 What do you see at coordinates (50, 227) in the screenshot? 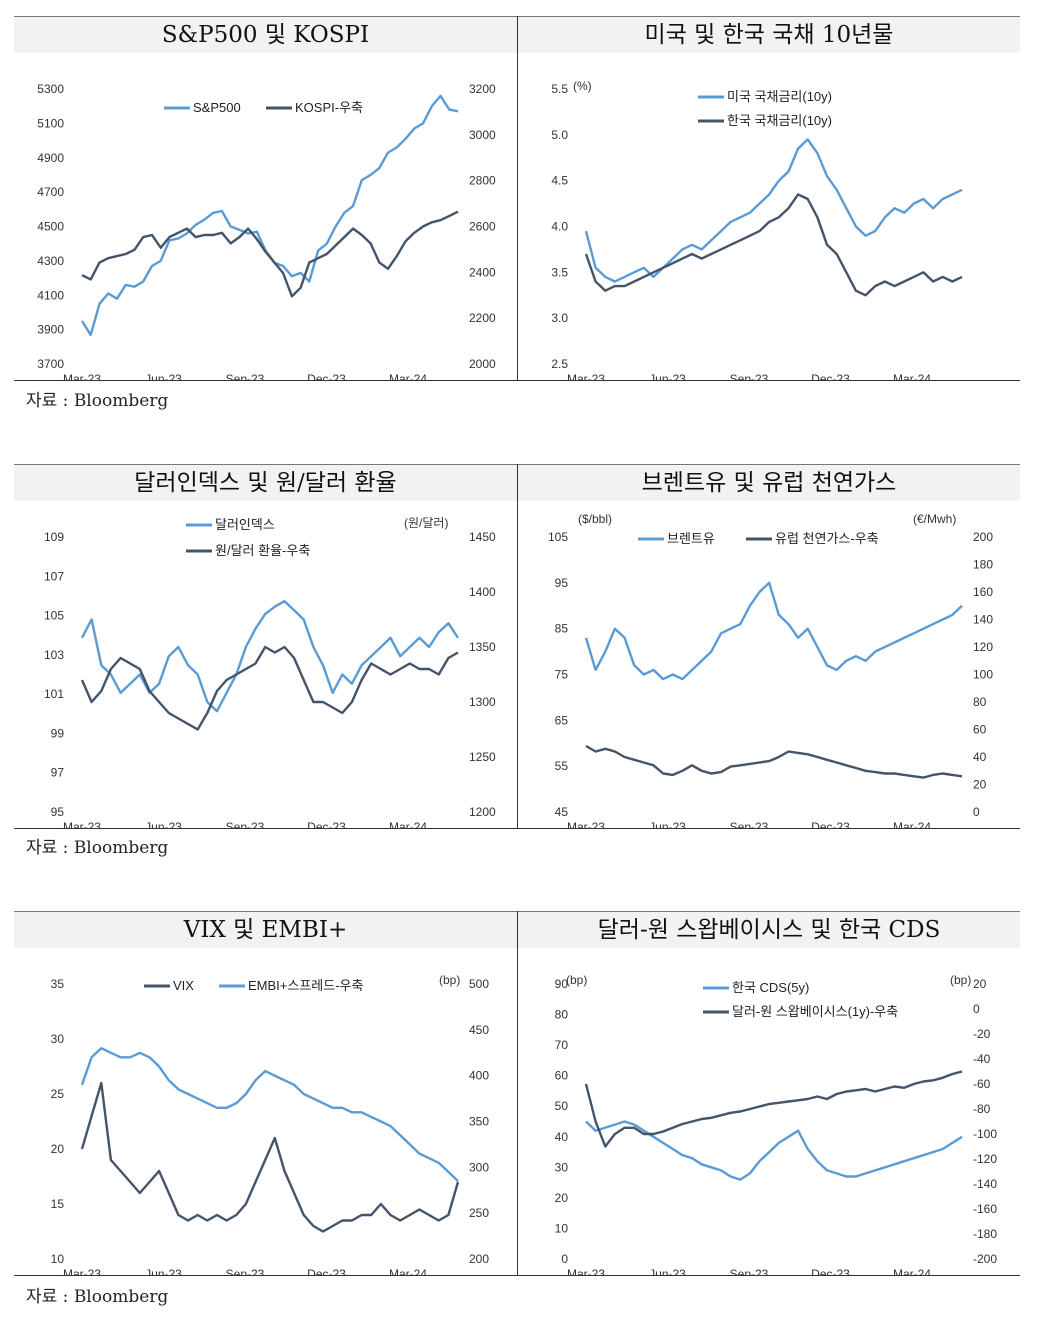
I see `y-tick-left: 4500` at bounding box center [50, 227].